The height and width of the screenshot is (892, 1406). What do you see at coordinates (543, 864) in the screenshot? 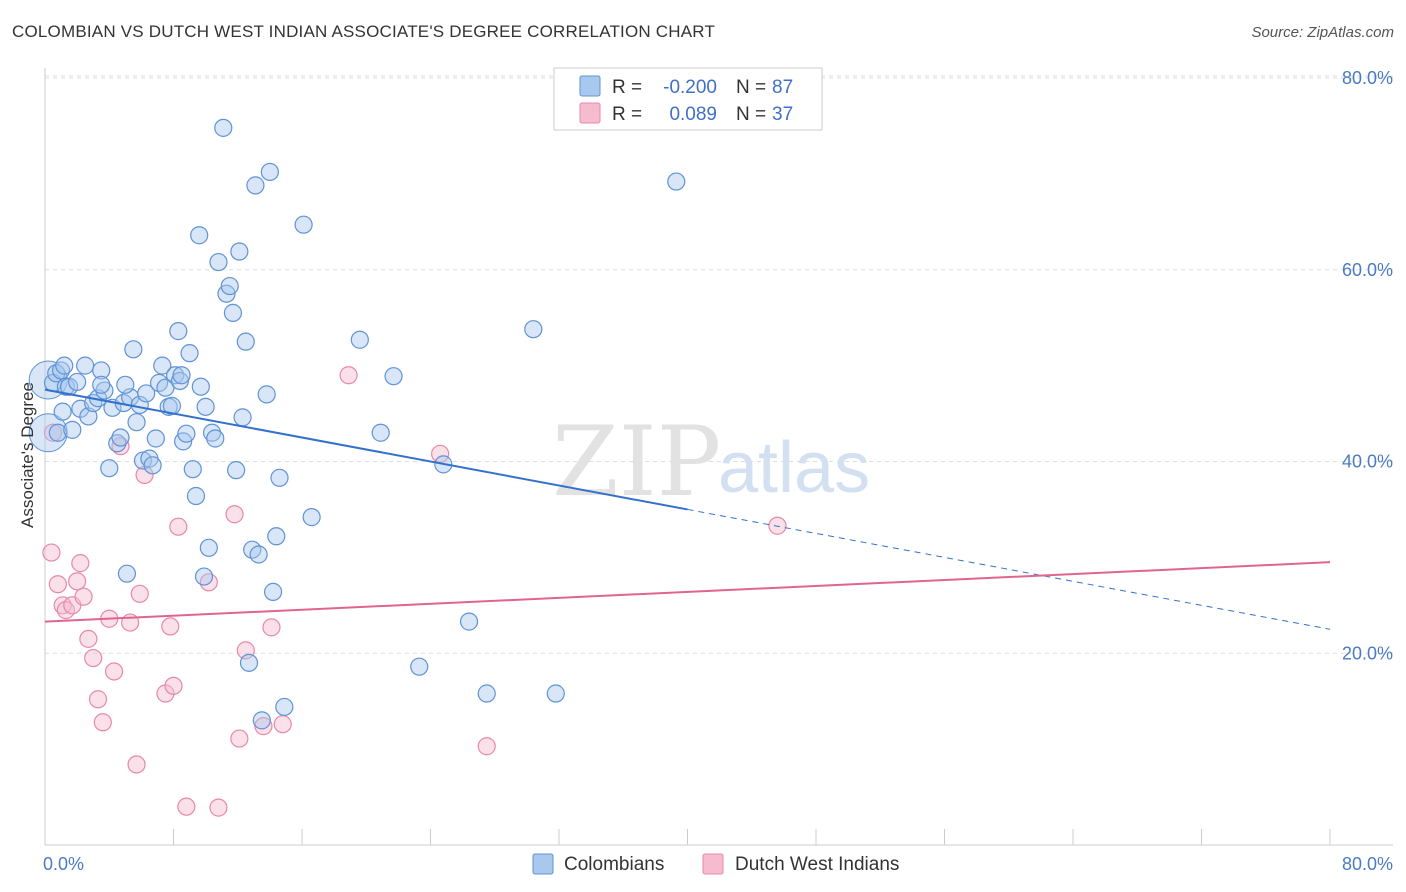
I see `series-legend-swatch-colombians` at bounding box center [543, 864].